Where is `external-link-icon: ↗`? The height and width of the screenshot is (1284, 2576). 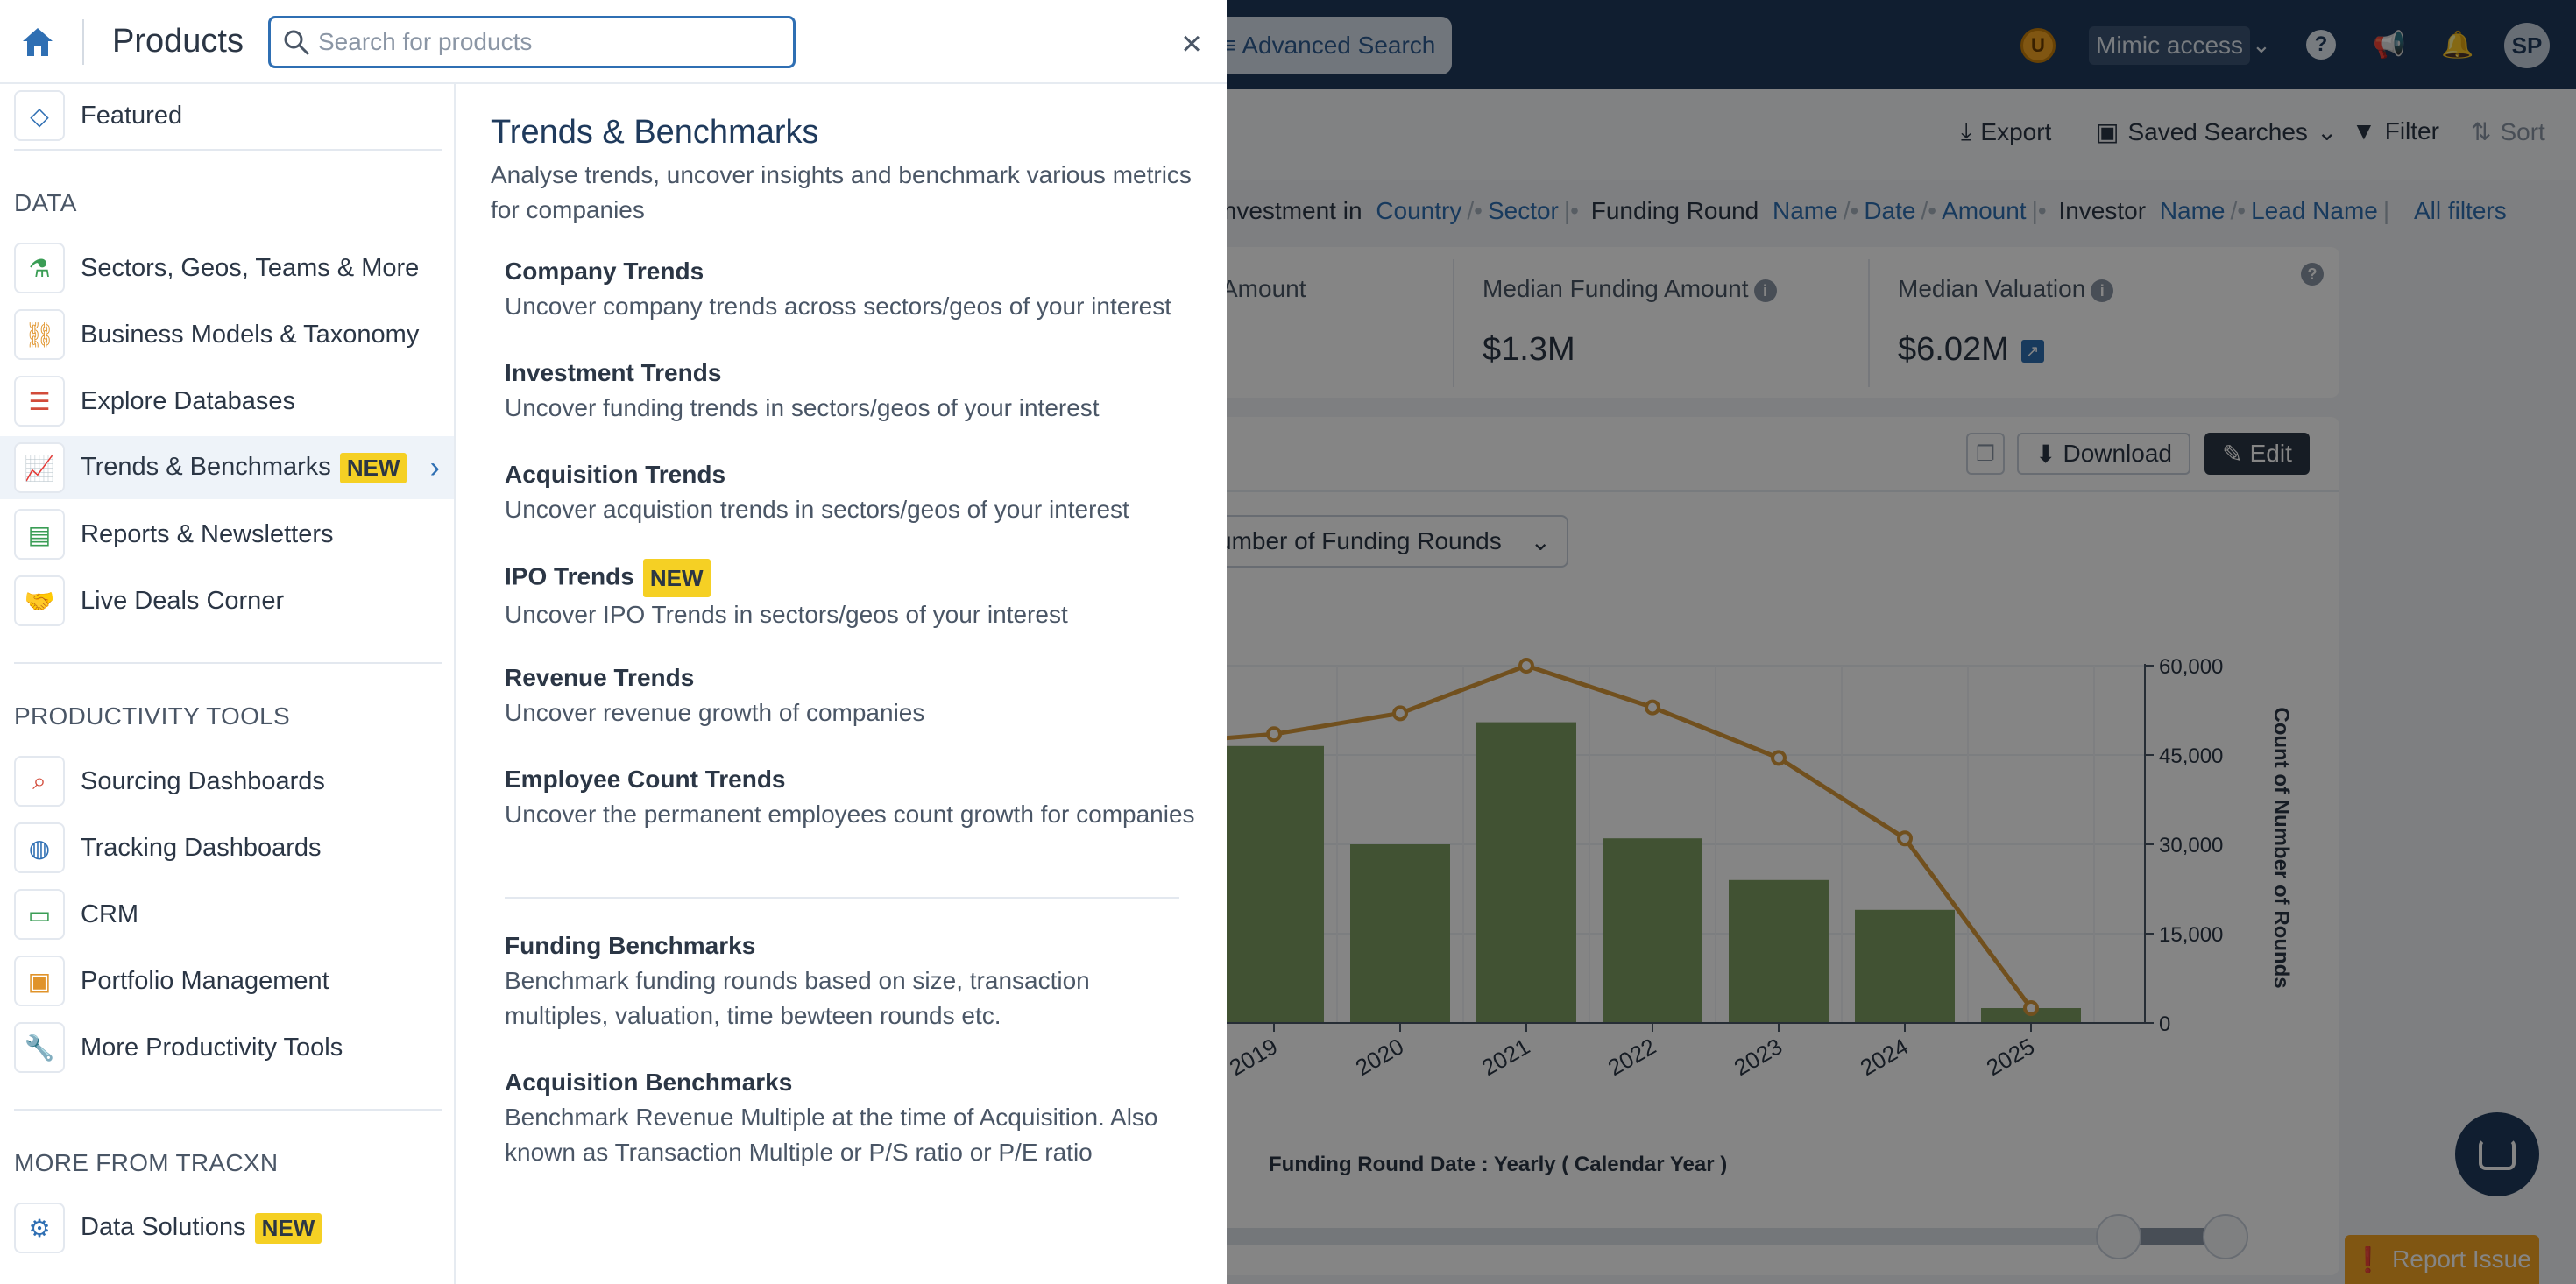 external-link-icon: ↗ is located at coordinates (2032, 351).